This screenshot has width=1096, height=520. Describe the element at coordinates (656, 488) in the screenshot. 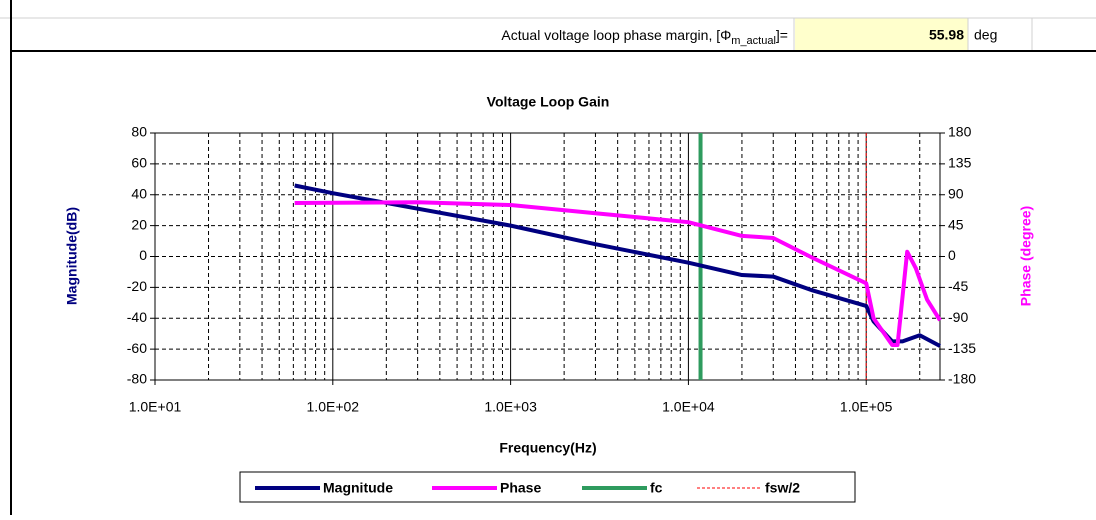

I see `legend-label: fc` at that location.